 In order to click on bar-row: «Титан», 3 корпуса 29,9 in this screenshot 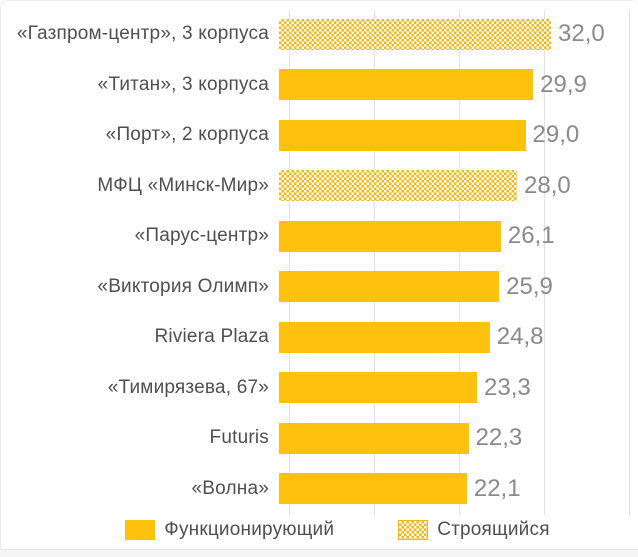, I will do `click(319, 85)`.